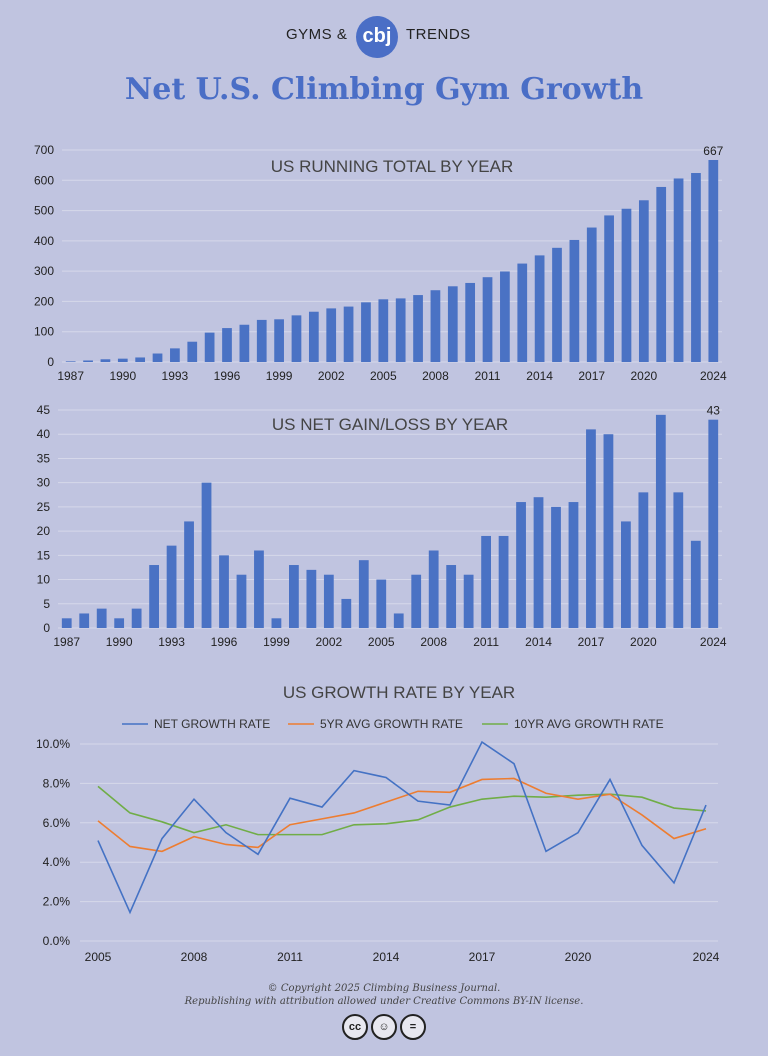 The height and width of the screenshot is (1056, 768). I want to click on y-tick-label: 5, so click(46, 604).